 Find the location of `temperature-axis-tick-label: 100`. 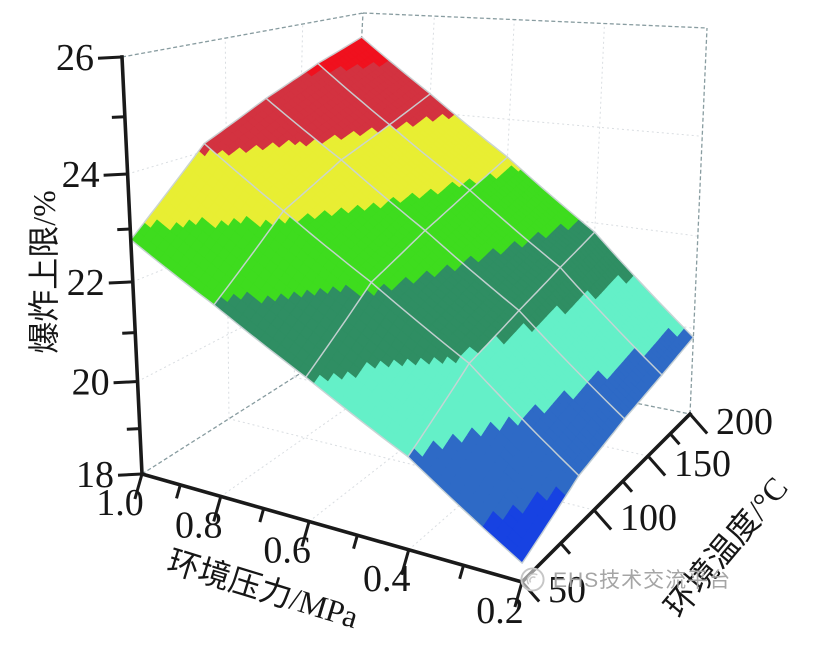

temperature-axis-tick-label: 100 is located at coordinates (648, 518).